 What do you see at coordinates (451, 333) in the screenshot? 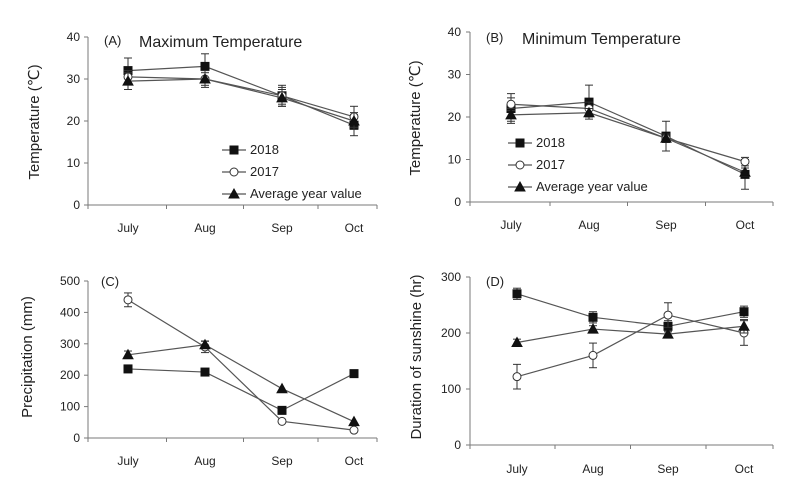
I see `panel-d-ytick-label-2: 200` at bounding box center [451, 333].